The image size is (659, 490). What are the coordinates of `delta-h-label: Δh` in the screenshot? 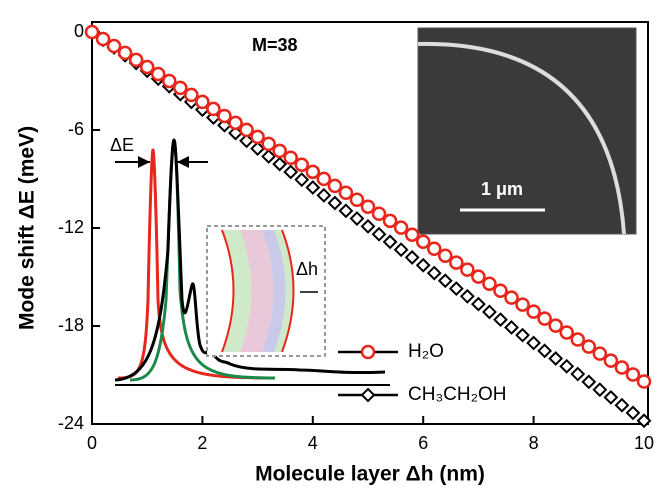 It's located at (307, 269).